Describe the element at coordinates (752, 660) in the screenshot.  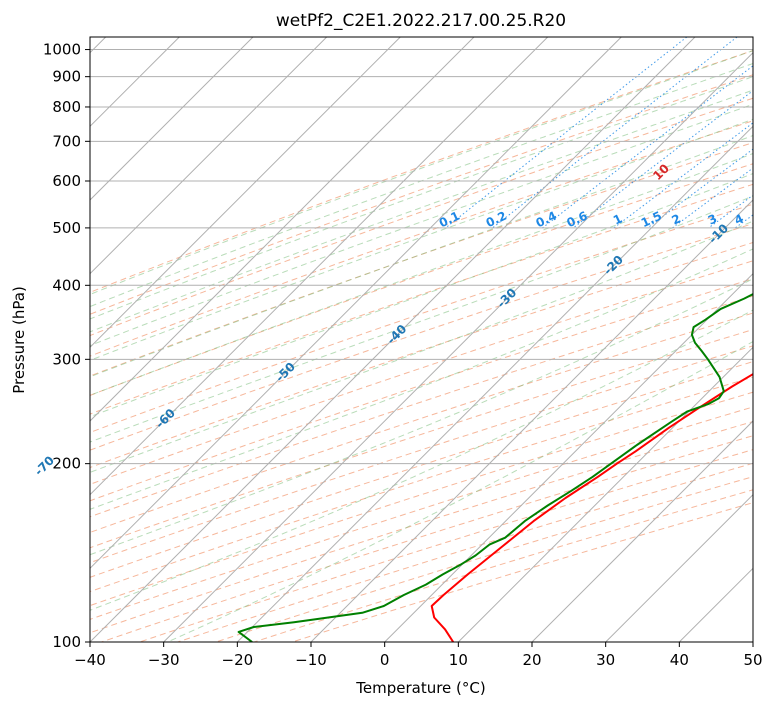
I see `x-tick-label: 50` at that location.